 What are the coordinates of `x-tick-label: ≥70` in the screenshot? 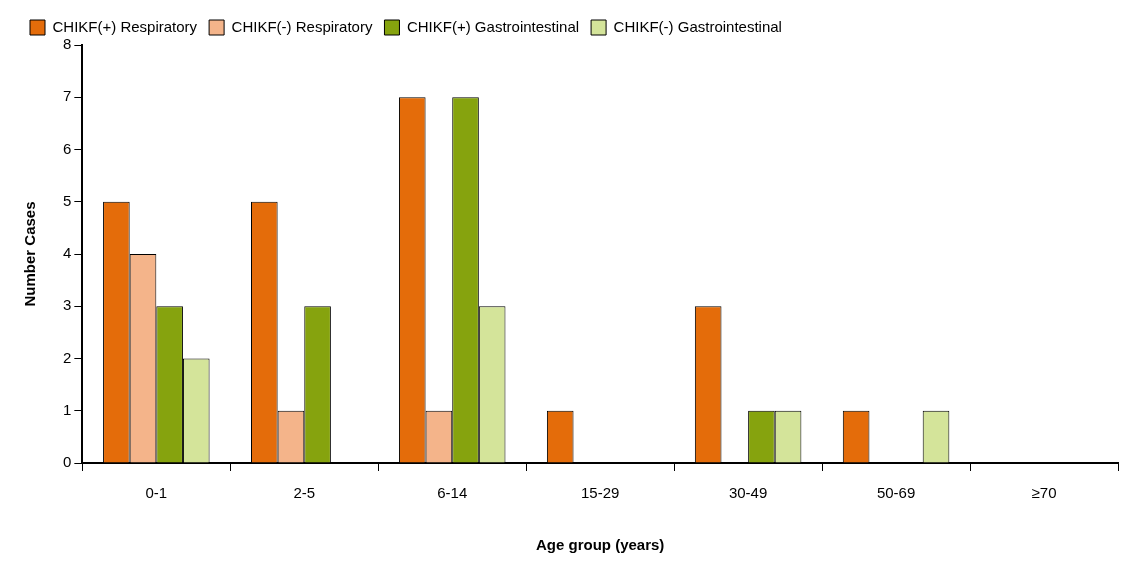 It's located at (1044, 493).